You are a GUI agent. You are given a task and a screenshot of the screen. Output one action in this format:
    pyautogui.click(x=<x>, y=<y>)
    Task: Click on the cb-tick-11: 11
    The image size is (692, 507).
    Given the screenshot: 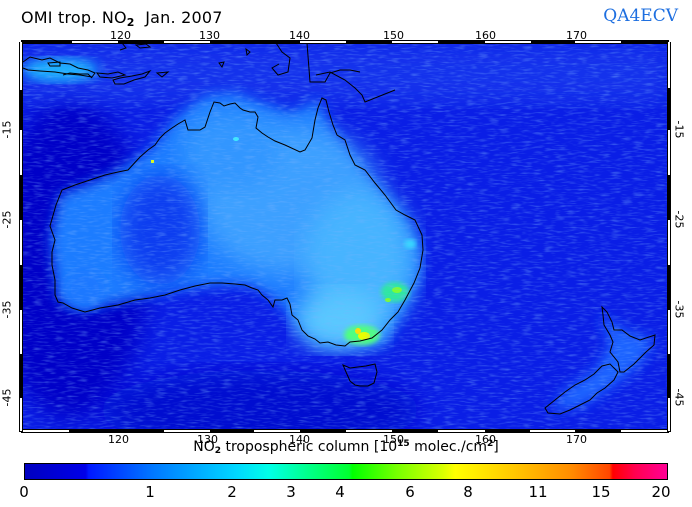 What is the action you would take?
    pyautogui.click(x=538, y=492)
    